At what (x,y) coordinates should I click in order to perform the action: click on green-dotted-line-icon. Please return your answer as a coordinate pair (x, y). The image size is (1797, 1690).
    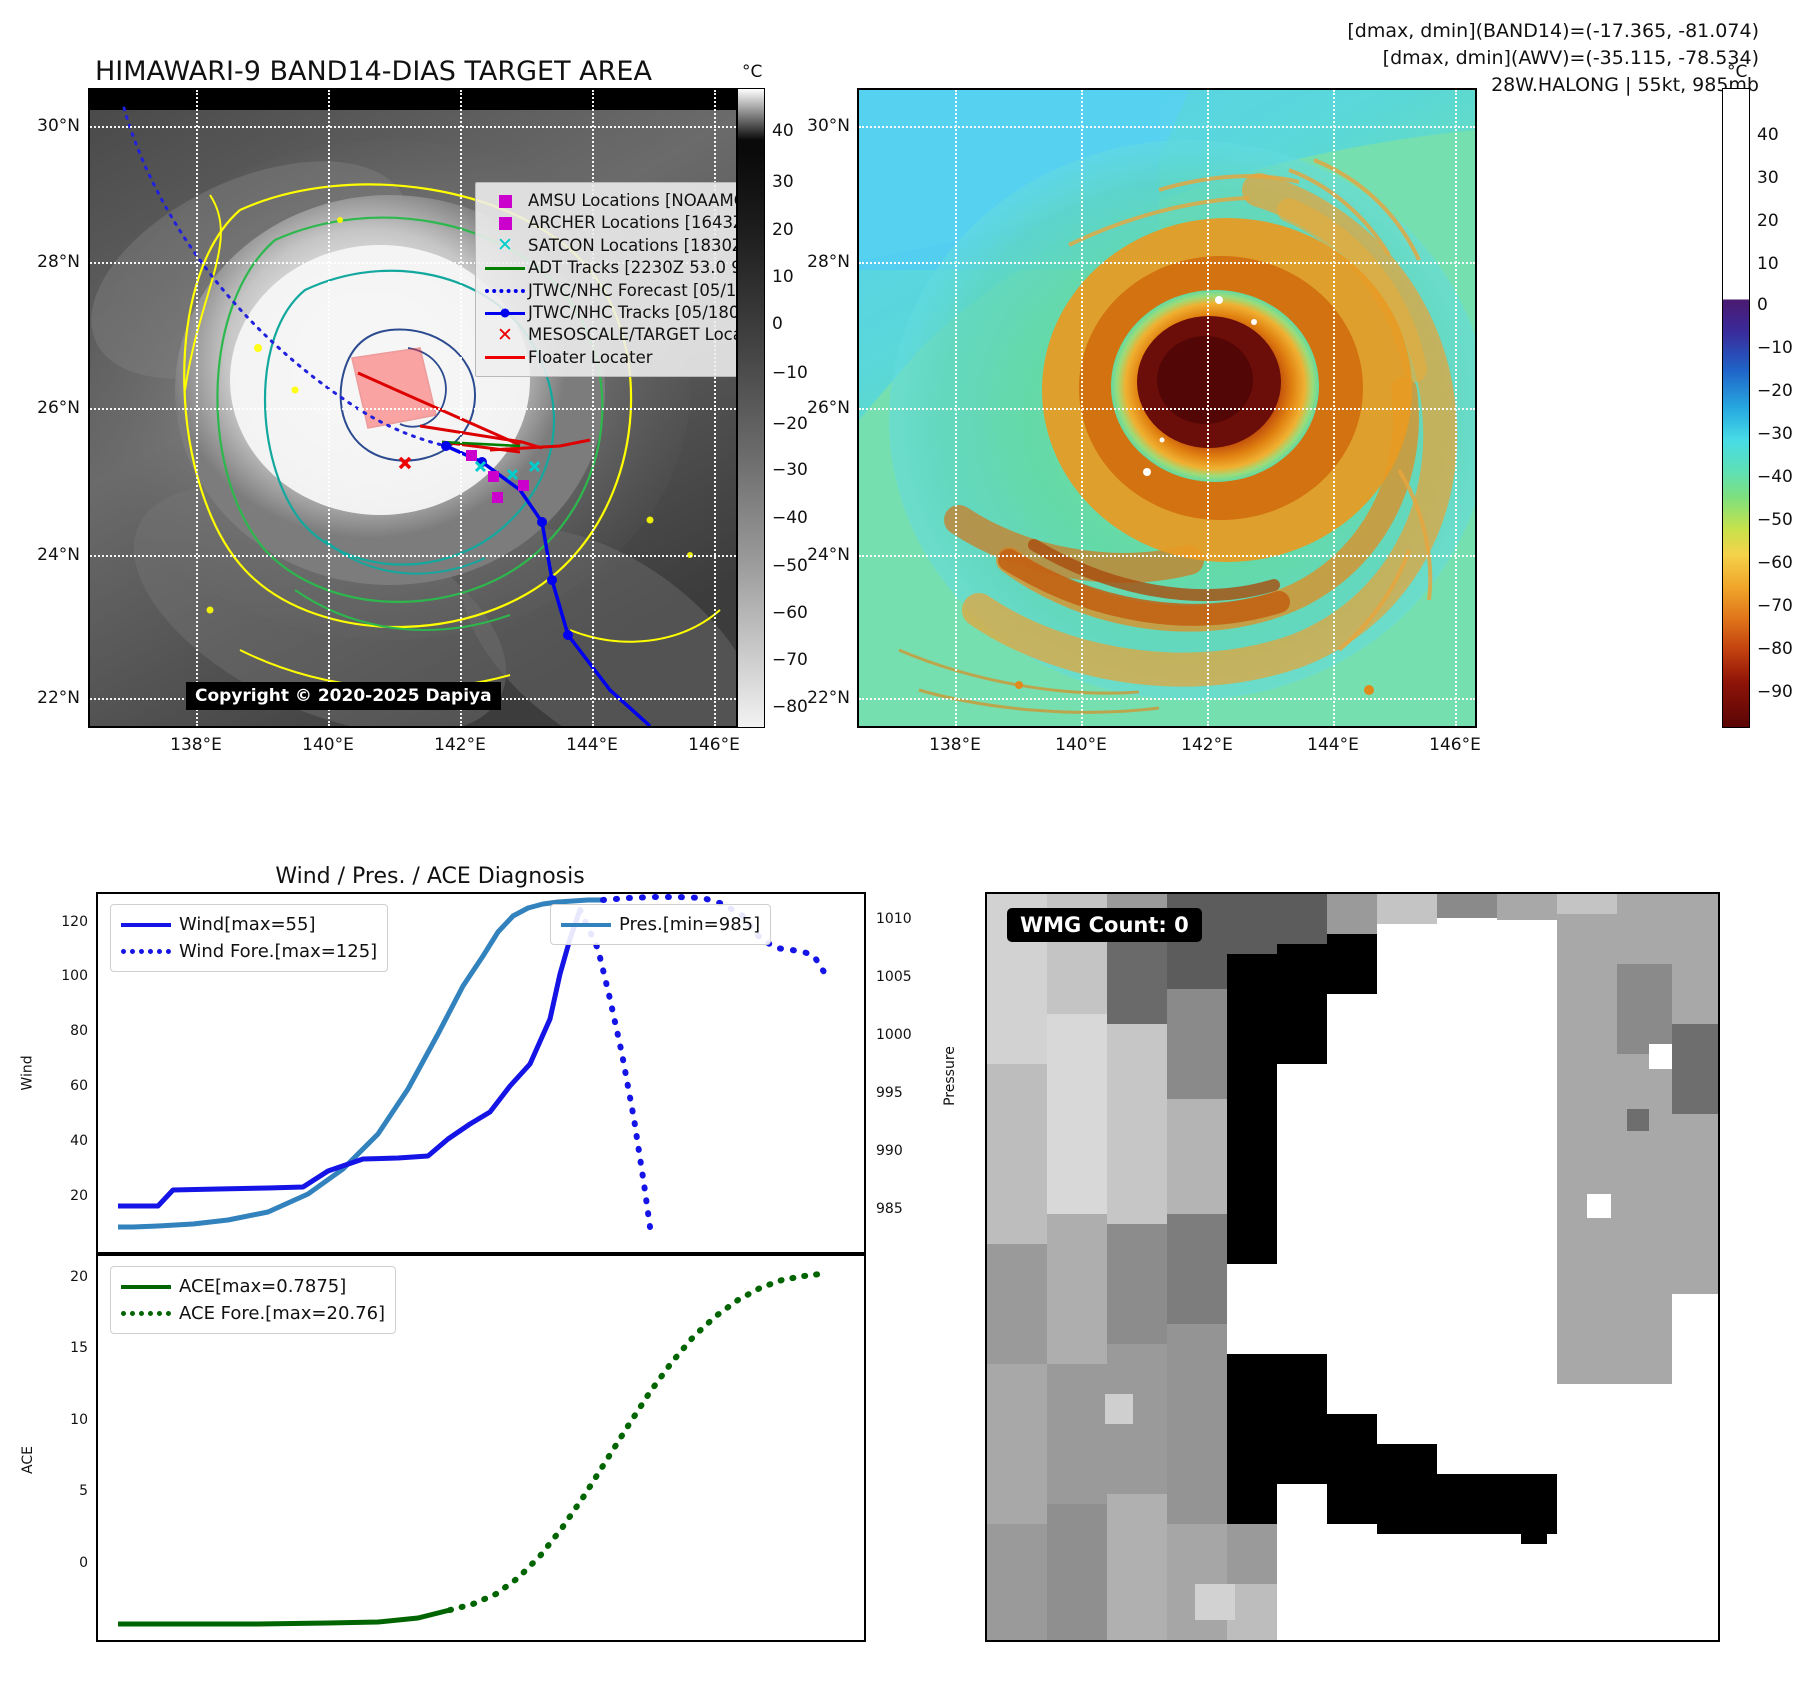
    Looking at the image, I should click on (150, 1313).